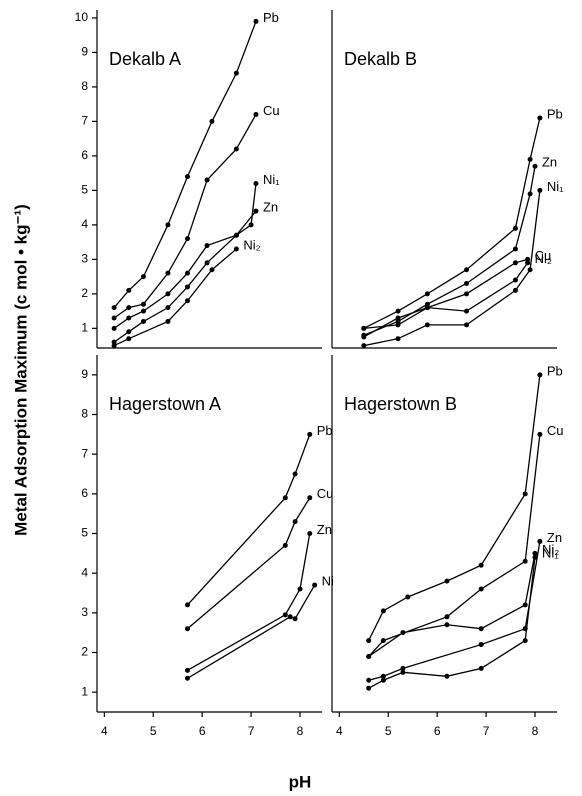  I want to click on x-tick-label: 4, so click(339, 731).